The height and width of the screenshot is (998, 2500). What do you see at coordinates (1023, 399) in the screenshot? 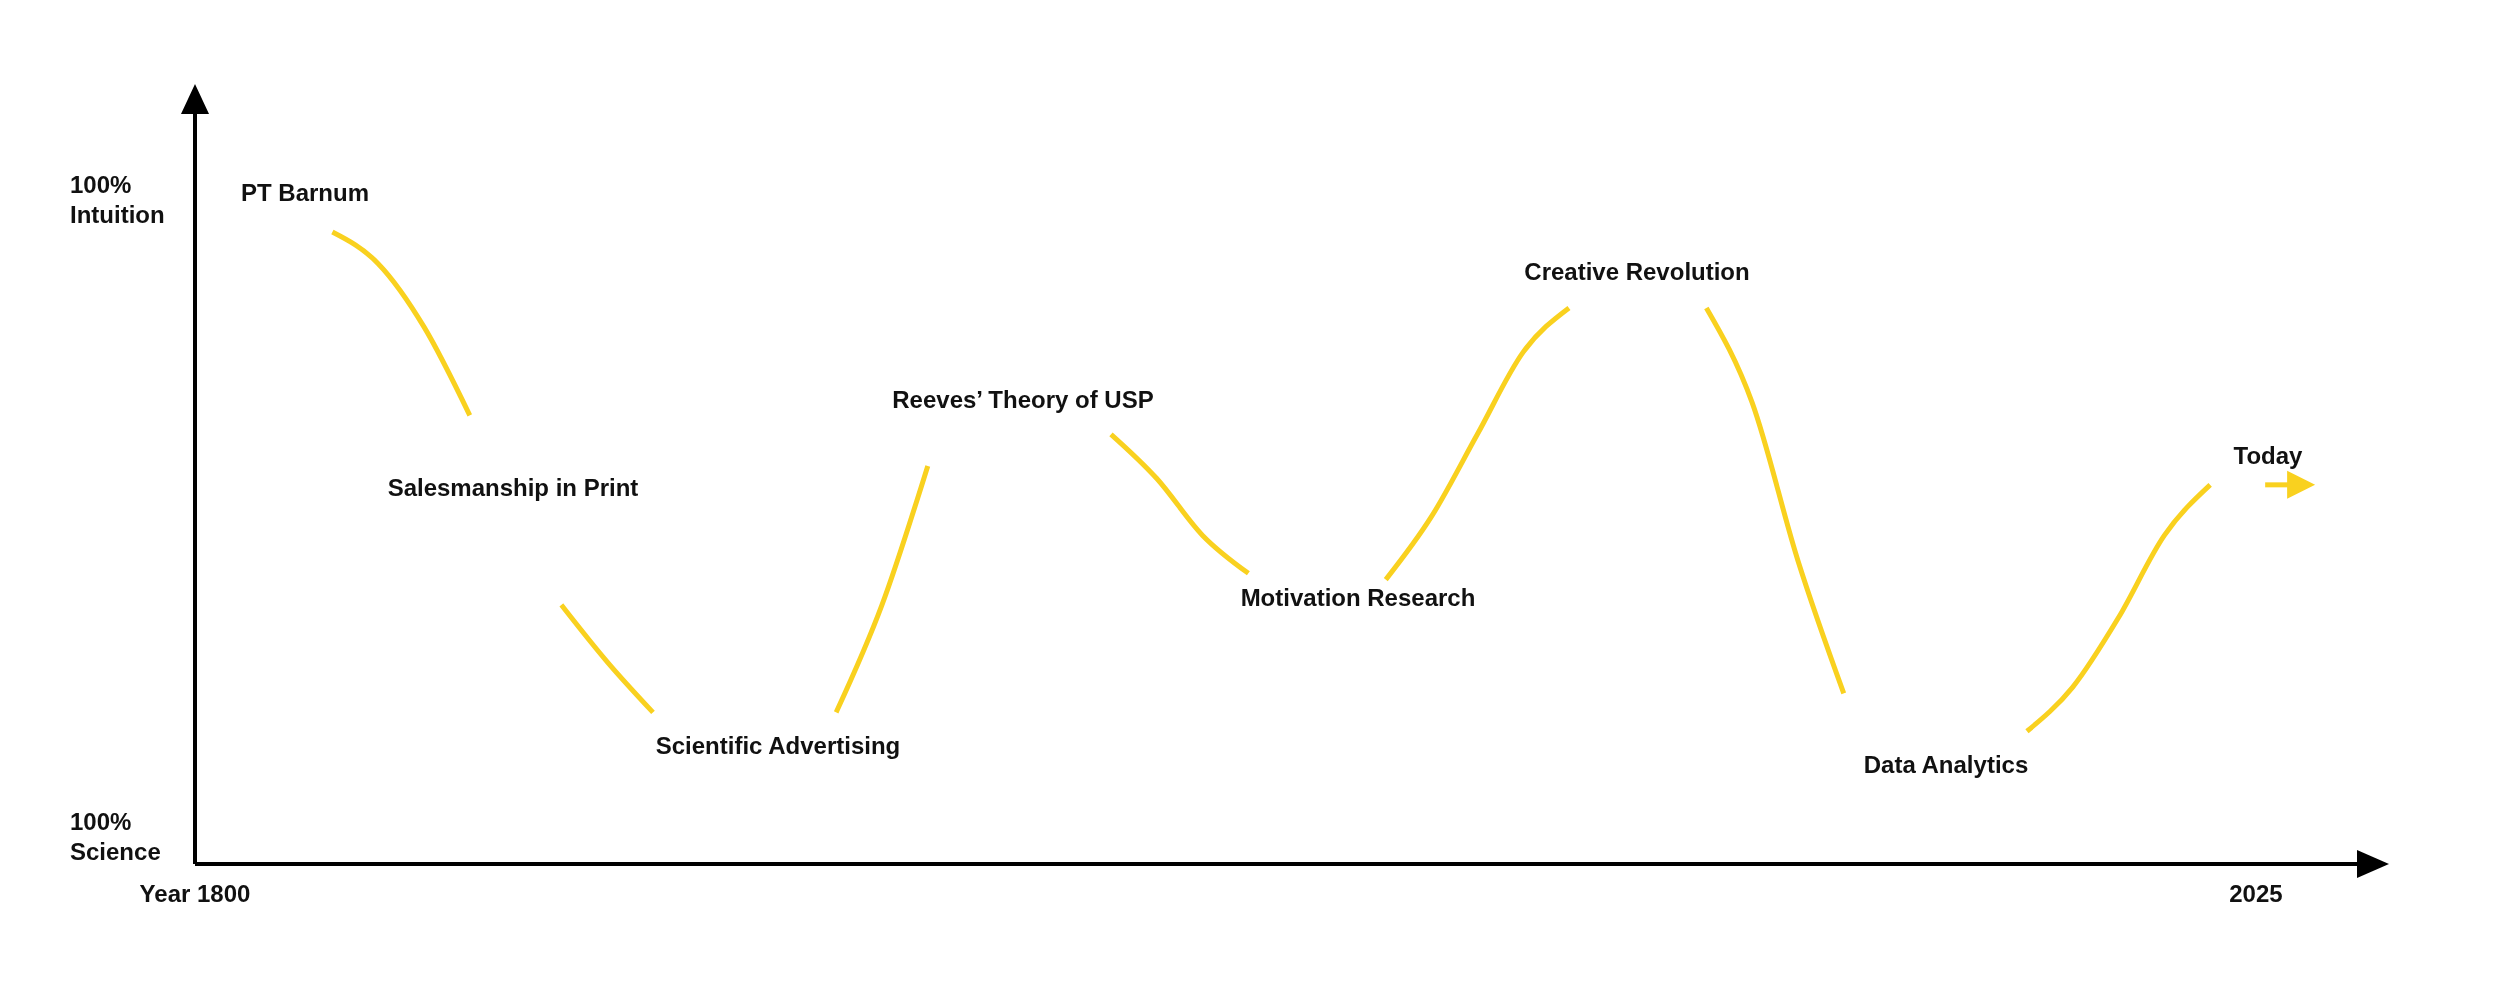
I see `annotation: Reeves’ Theory of USP` at bounding box center [1023, 399].